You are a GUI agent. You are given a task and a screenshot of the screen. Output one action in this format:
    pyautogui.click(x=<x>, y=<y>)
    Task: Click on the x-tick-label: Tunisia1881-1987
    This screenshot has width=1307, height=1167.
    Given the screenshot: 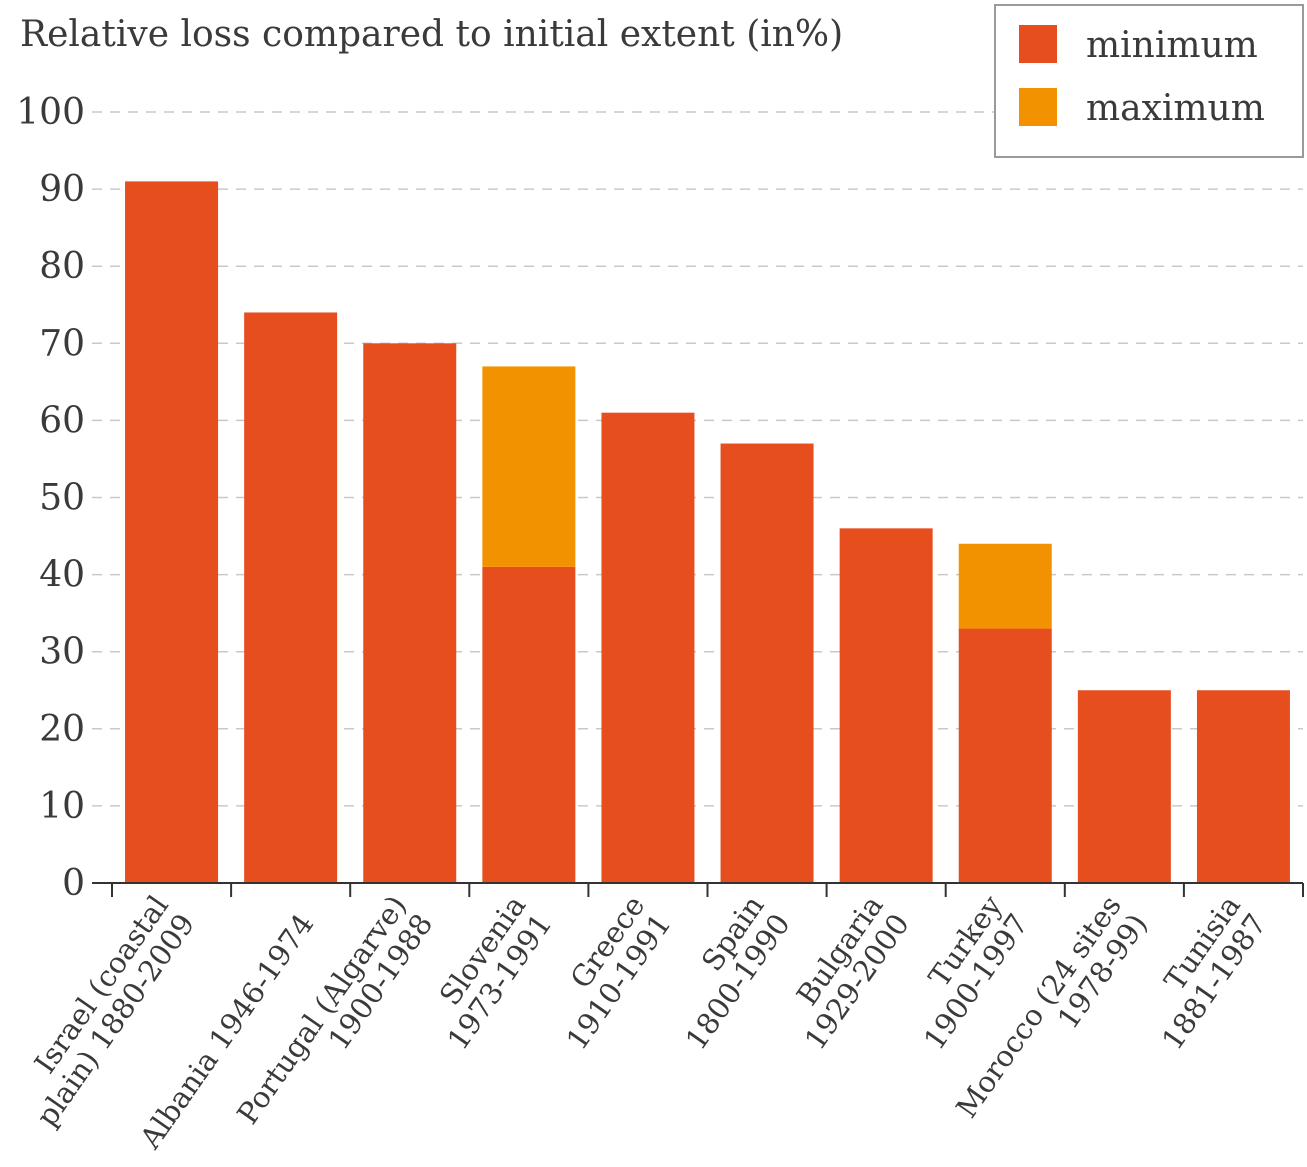 What is the action you would take?
    pyautogui.click(x=1201, y=972)
    